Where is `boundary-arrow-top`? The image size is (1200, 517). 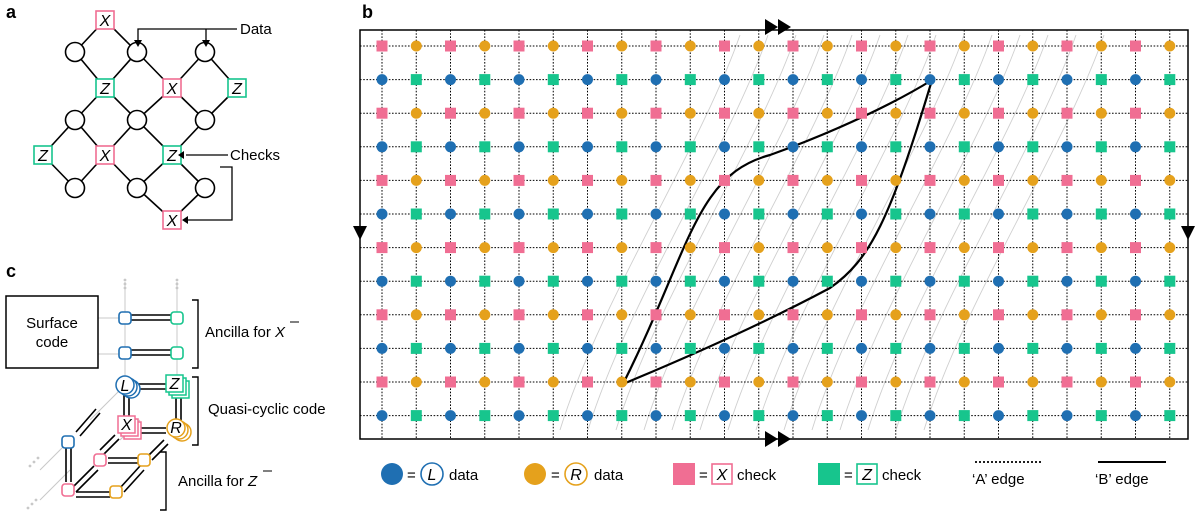 boundary-arrow-top is located at coordinates (778, 27).